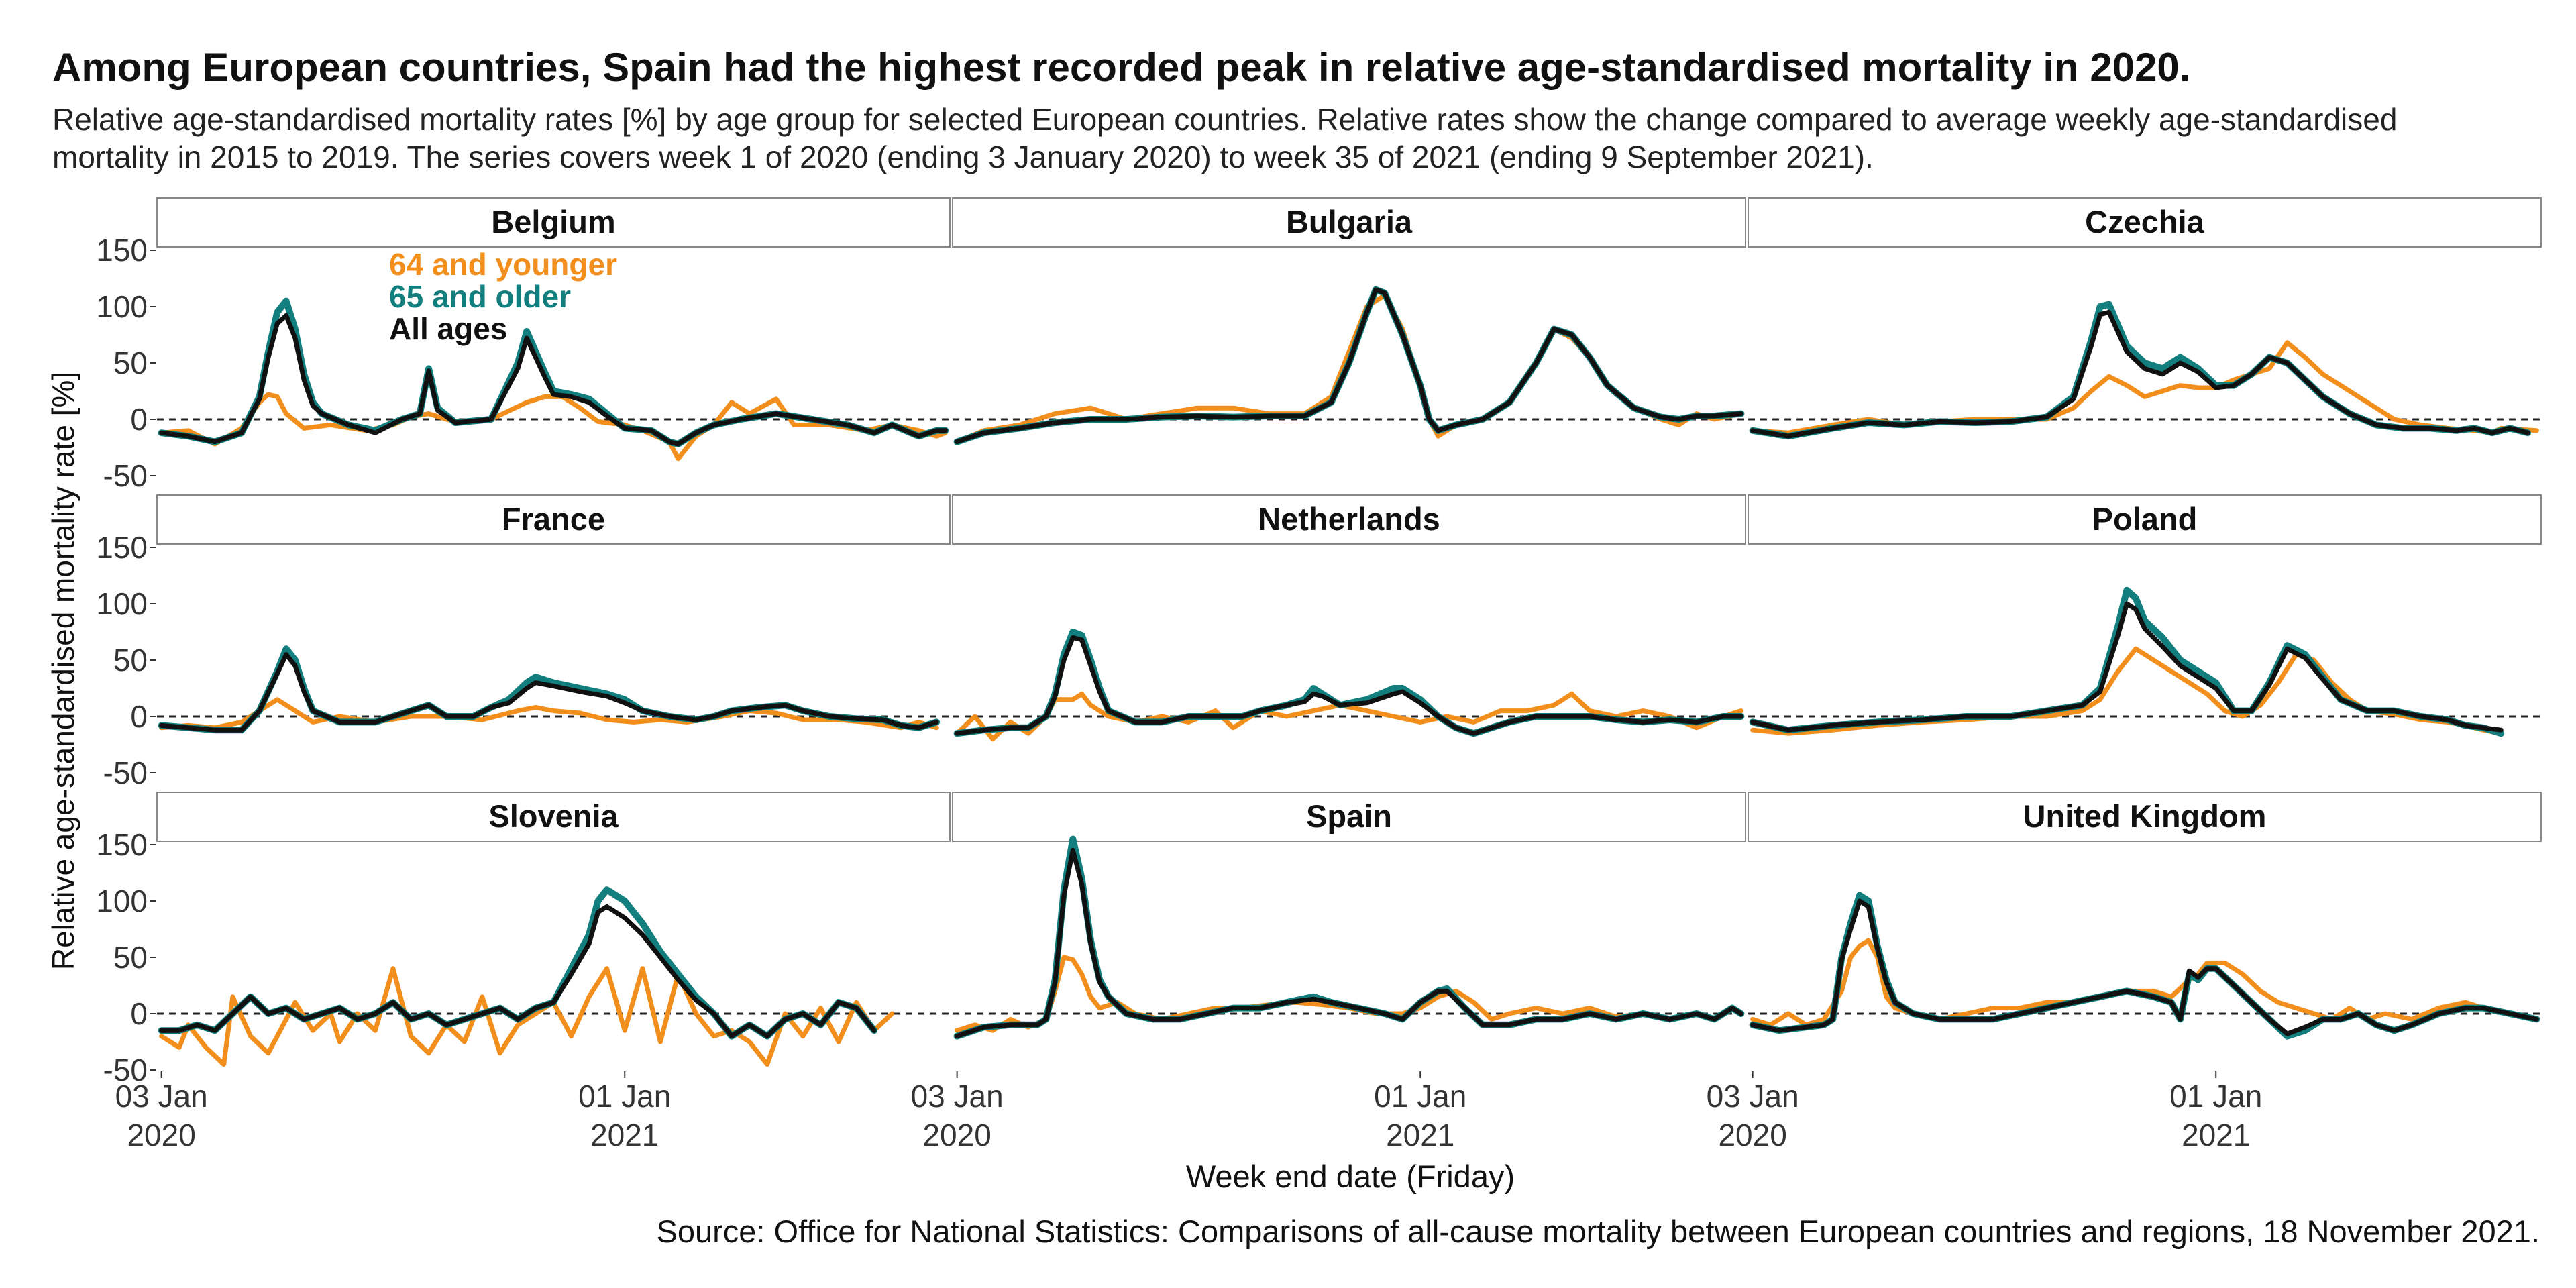 The width and height of the screenshot is (2576, 1288). I want to click on panel-france: France -50 0 50 100 150, so click(523, 642).